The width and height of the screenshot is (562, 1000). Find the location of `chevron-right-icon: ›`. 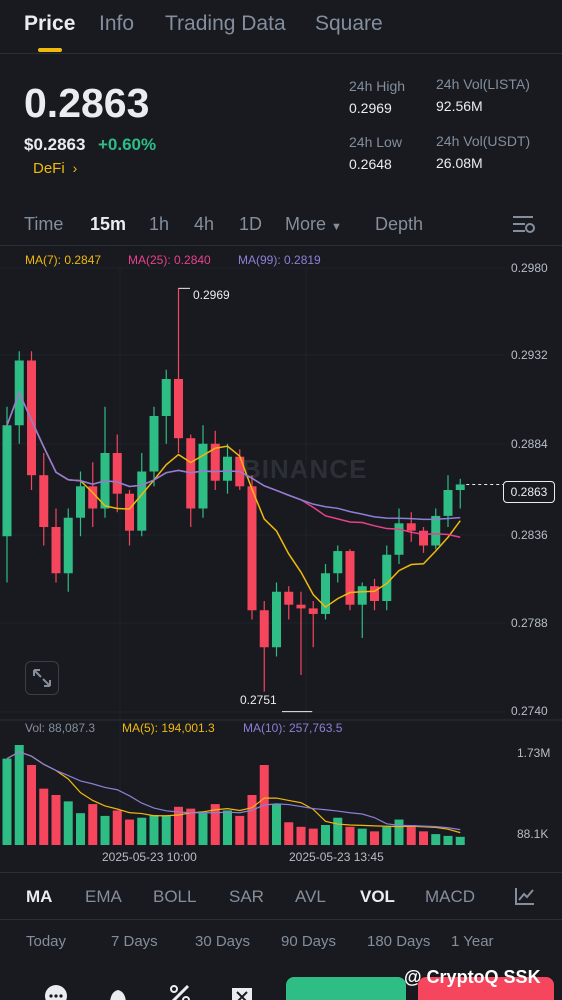

chevron-right-icon: › is located at coordinates (75, 168).